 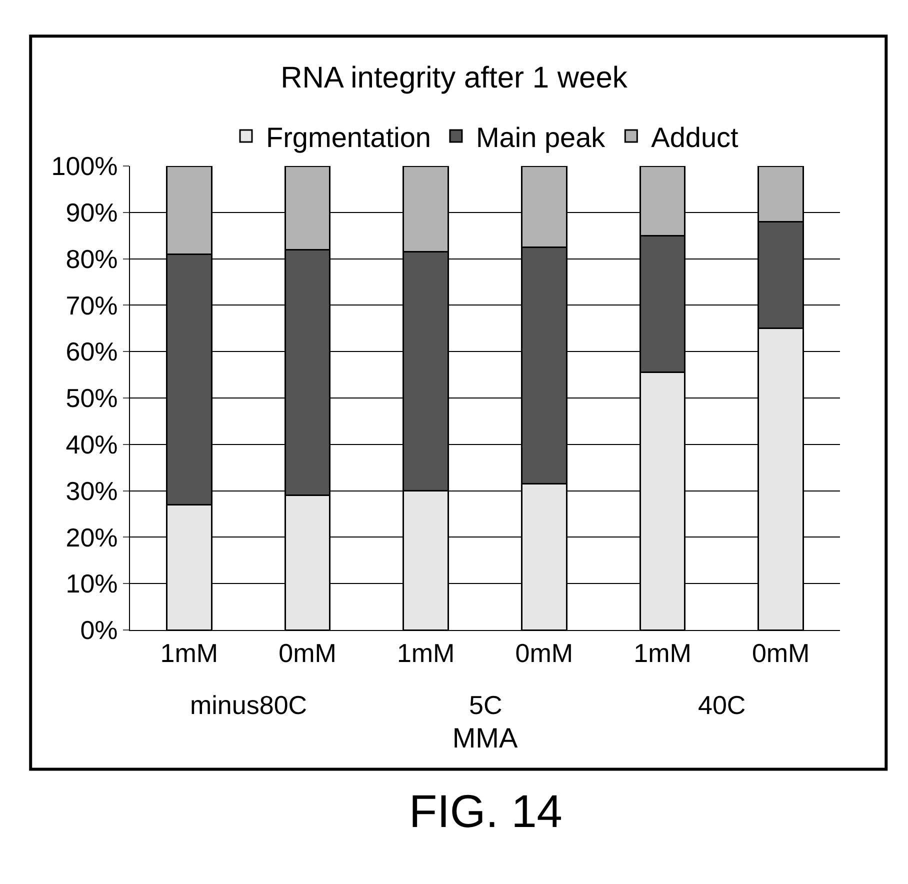 I want to click on y-tick-label: 50%, so click(x=92, y=398).